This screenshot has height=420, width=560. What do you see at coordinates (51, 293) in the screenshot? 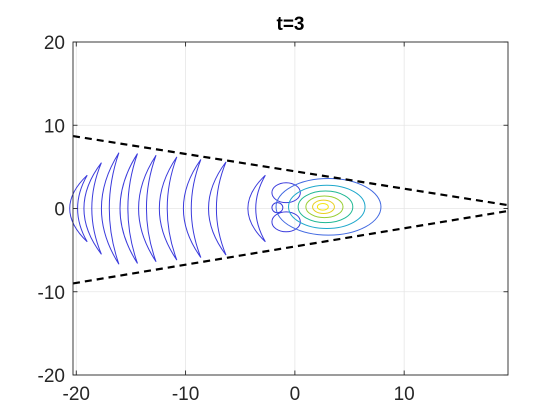
I see `y-tick-label: -10` at bounding box center [51, 293].